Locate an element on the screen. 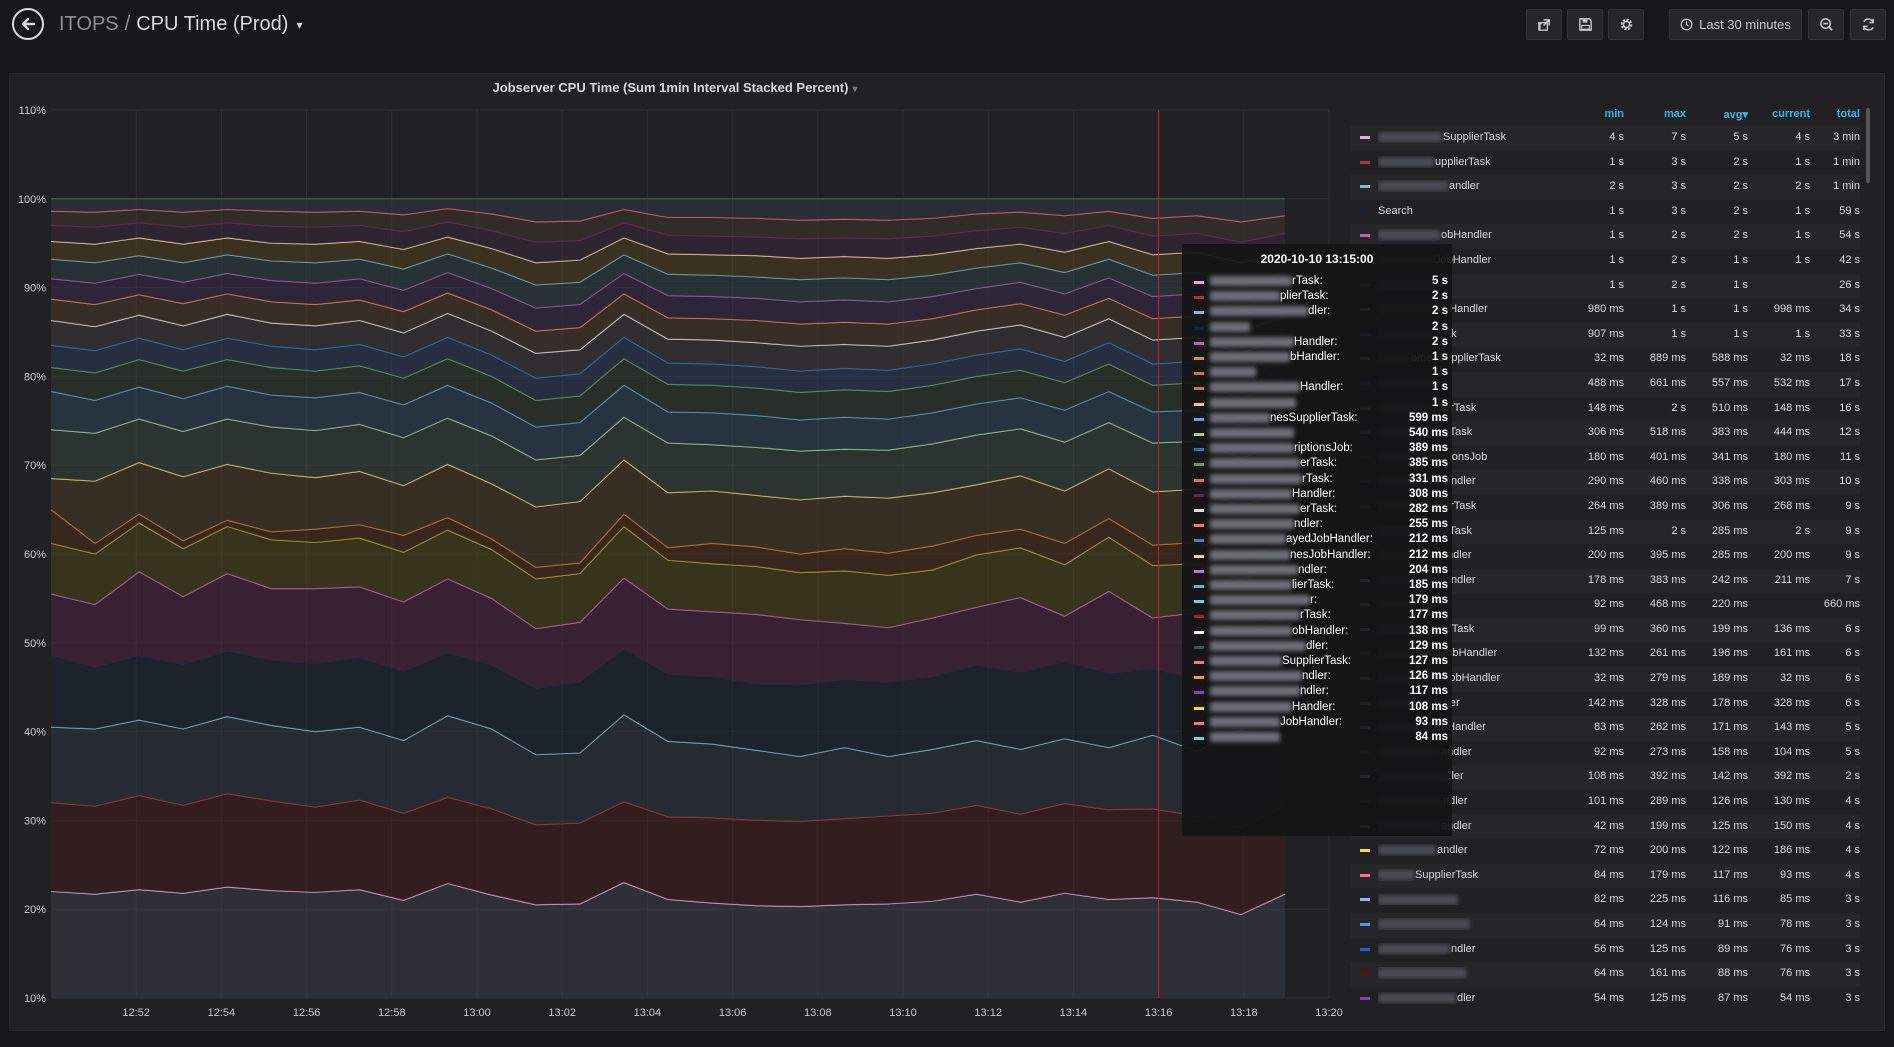 Image resolution: width=1894 pixels, height=1047 pixels. tooltip-series-name: rTask: is located at coordinates (1270, 615).